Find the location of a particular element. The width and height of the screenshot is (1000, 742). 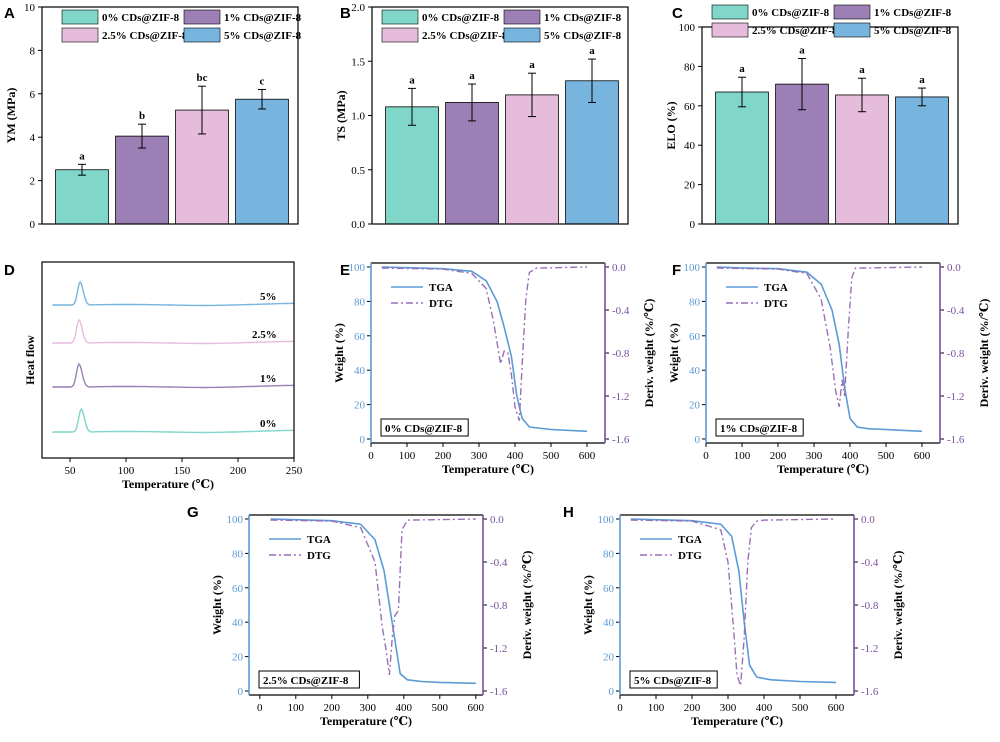

sample-label: 1% CDs@ZIF-8 is located at coordinates (759, 429).